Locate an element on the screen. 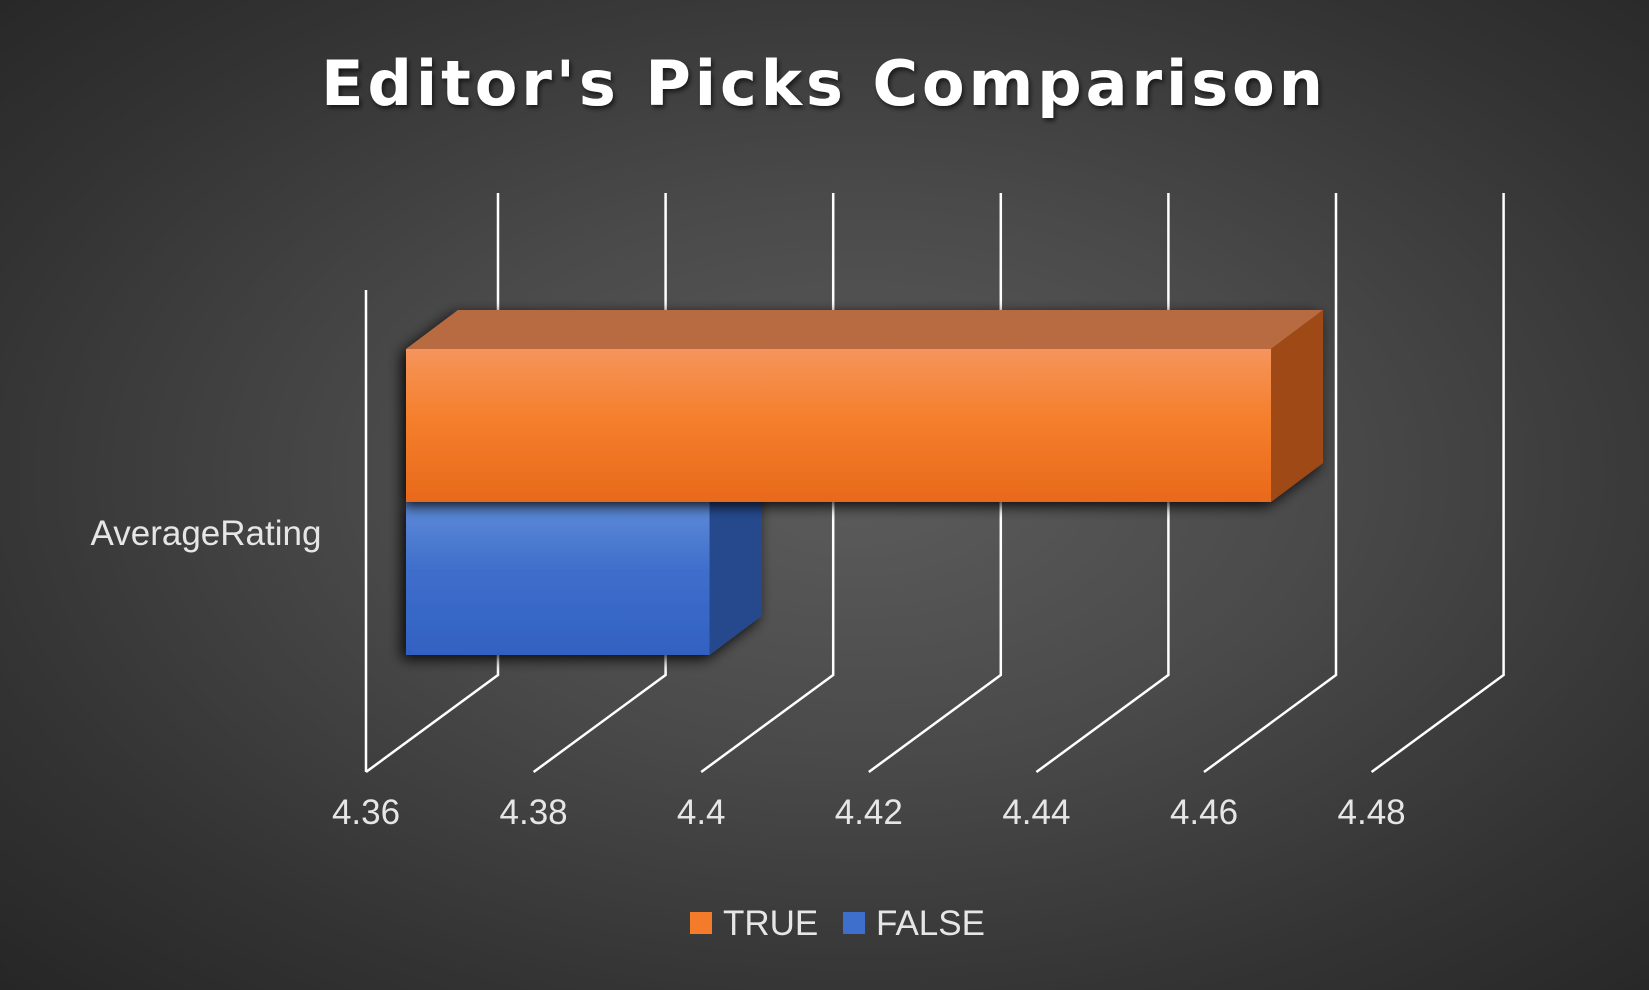 The width and height of the screenshot is (1649, 990). x-axis-ticks: 4.36 4.38 4.4 4.42 4.44 4.46 4.48 is located at coordinates (869, 812).